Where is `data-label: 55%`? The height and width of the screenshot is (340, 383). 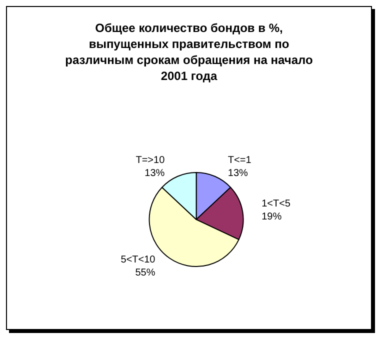
data-label: 55% is located at coordinates (145, 273).